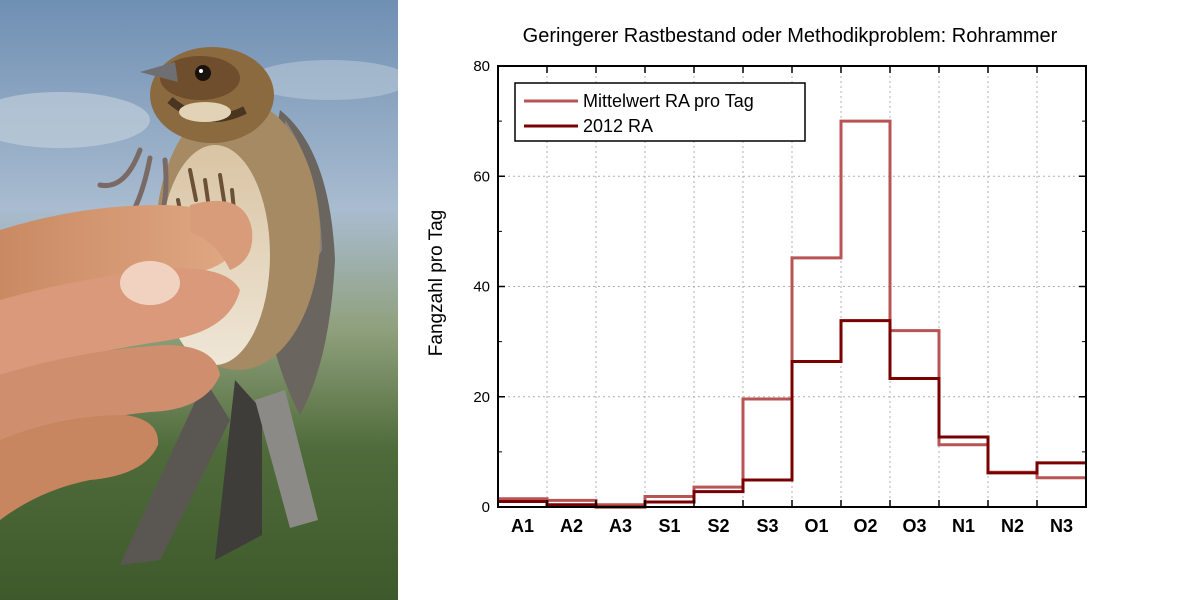  Describe the element at coordinates (436, 283) in the screenshot. I see `y-axis-label: Fangzahl pro Tag` at that location.